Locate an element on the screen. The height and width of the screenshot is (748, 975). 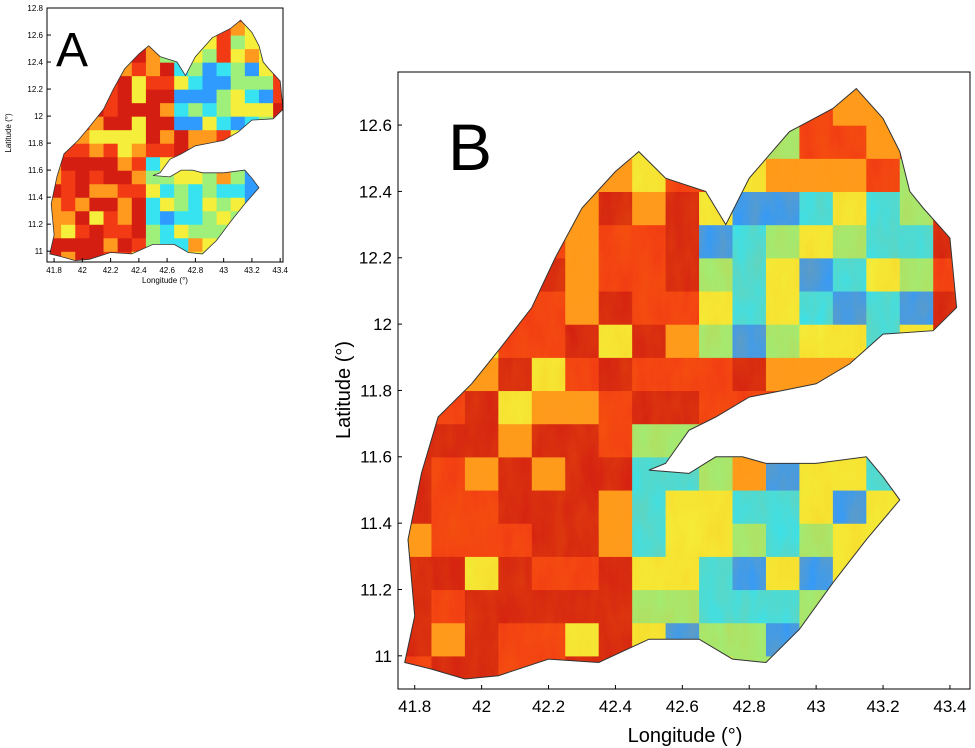
y-tick-label: 12.6 is located at coordinates (375, 125).